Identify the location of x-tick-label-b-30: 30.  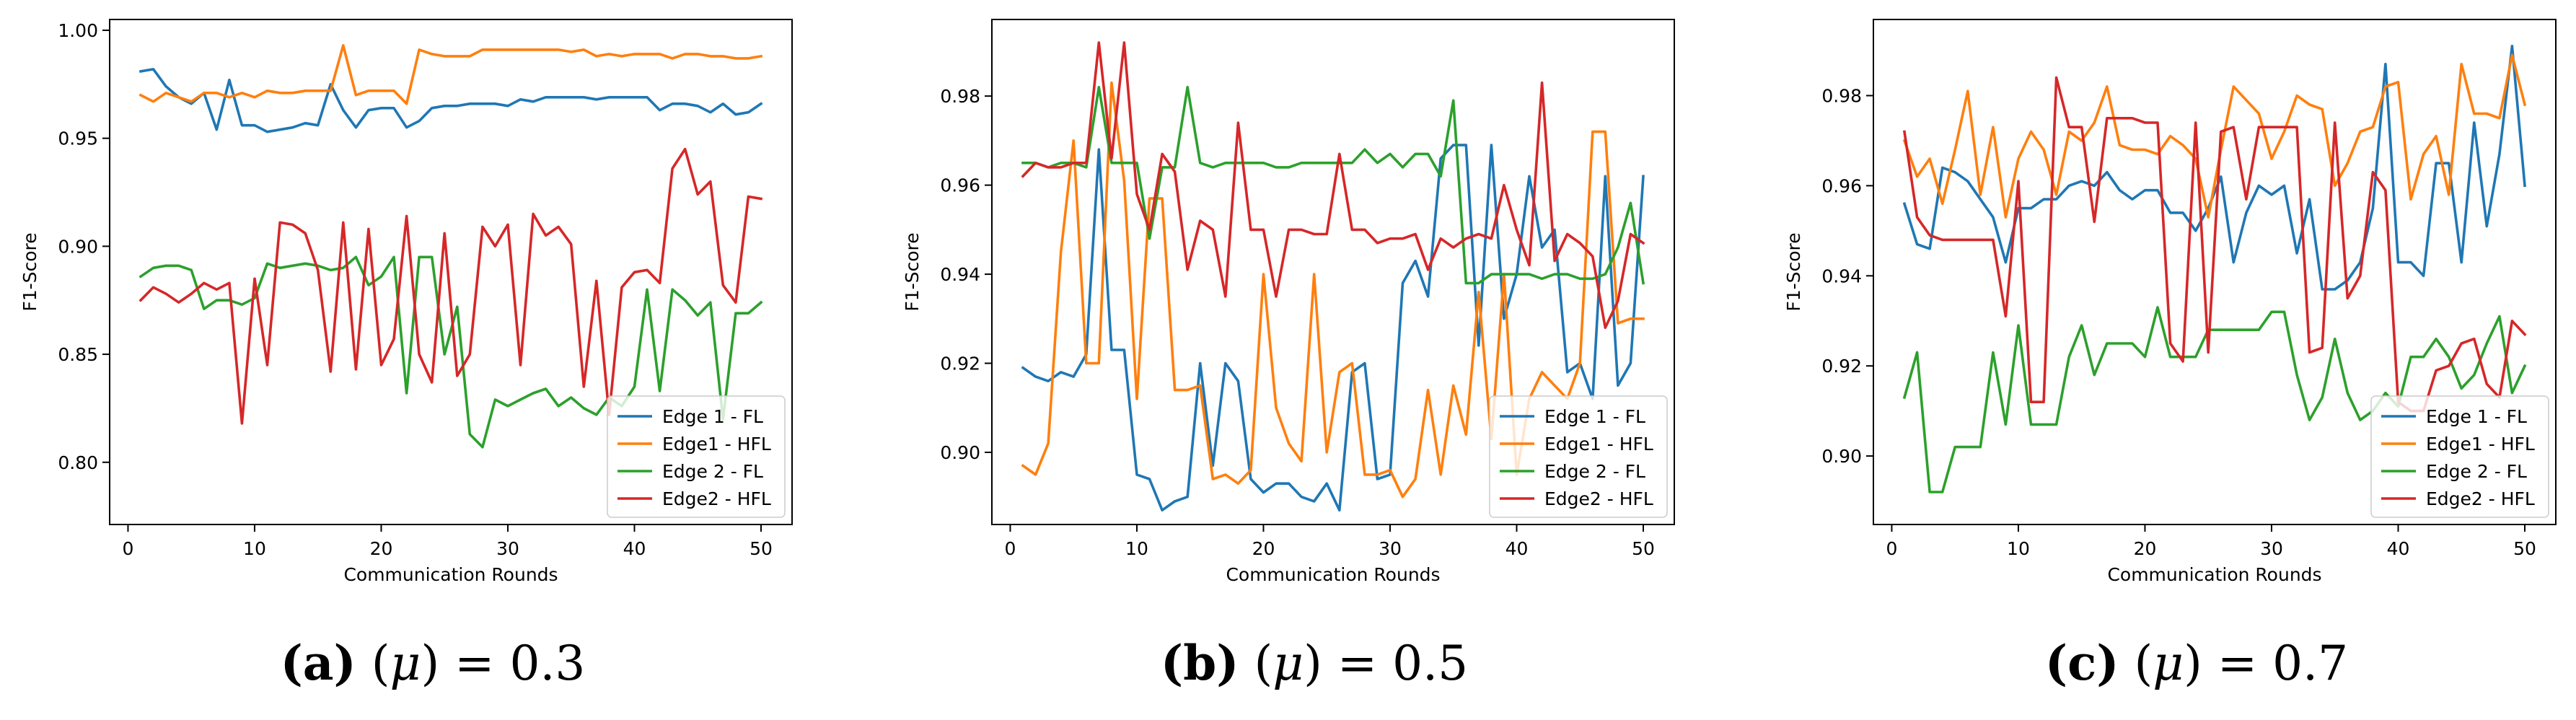
(1390, 548).